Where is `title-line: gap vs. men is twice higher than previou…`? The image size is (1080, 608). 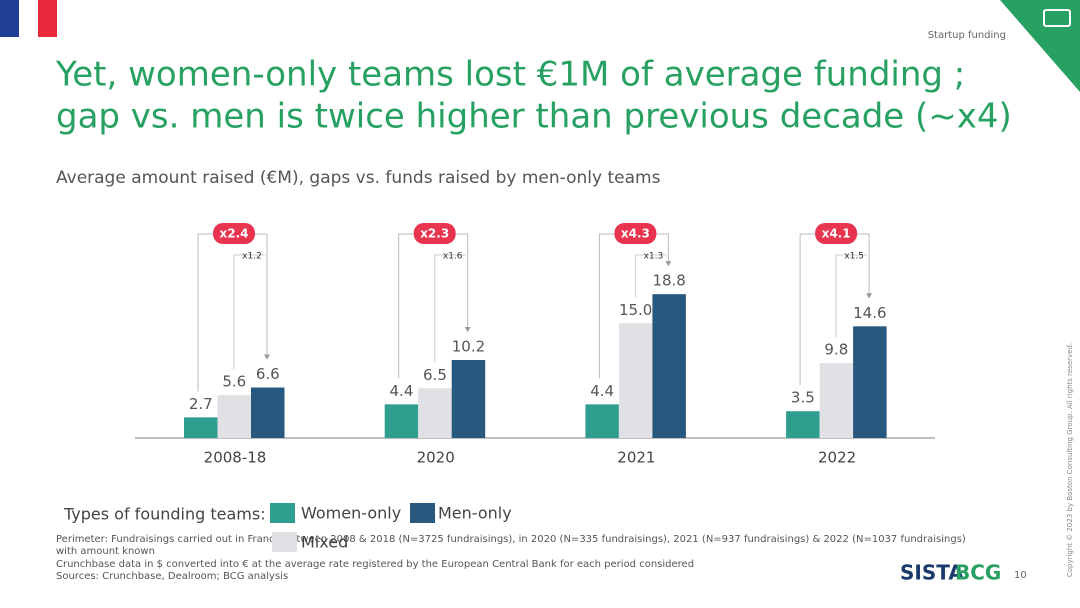
title-line: gap vs. men is twice higher than previou… is located at coordinates (534, 117).